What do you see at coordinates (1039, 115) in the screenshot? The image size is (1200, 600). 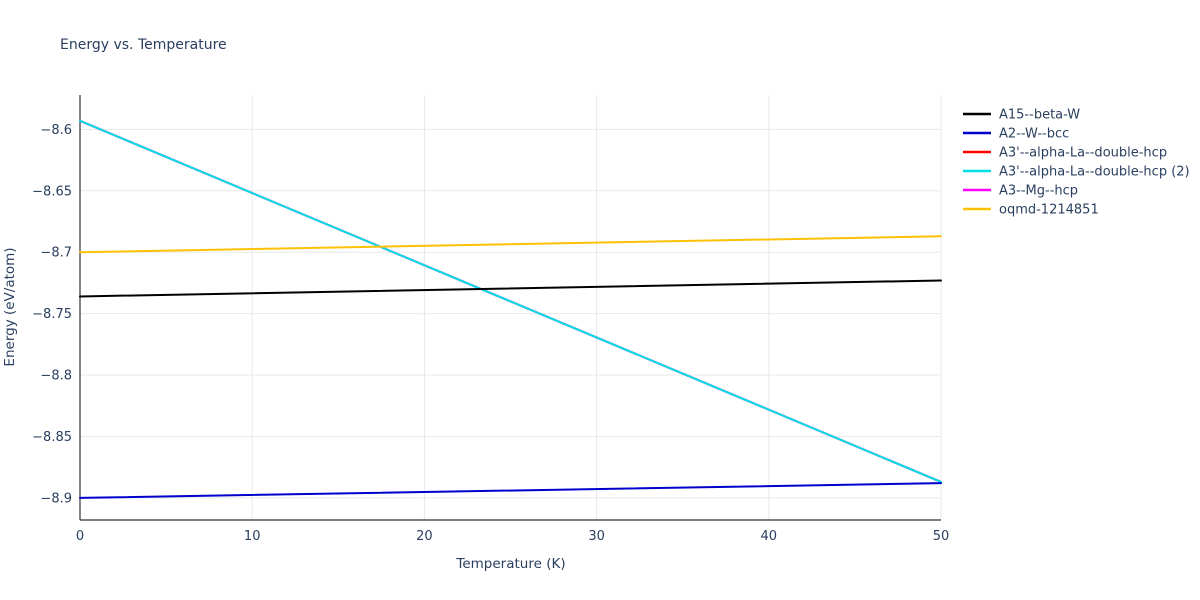 I see `legend-label: A15--beta-W` at bounding box center [1039, 115].